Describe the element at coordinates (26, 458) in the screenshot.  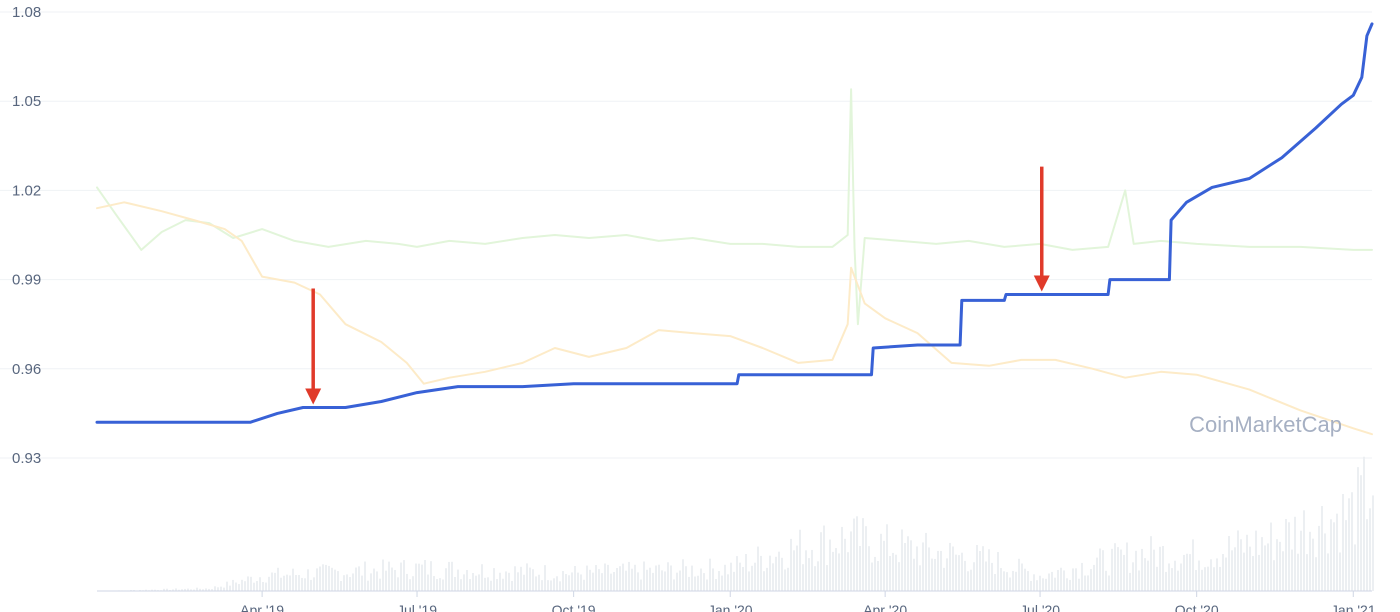
I see `y-tick-label: 0.93` at that location.